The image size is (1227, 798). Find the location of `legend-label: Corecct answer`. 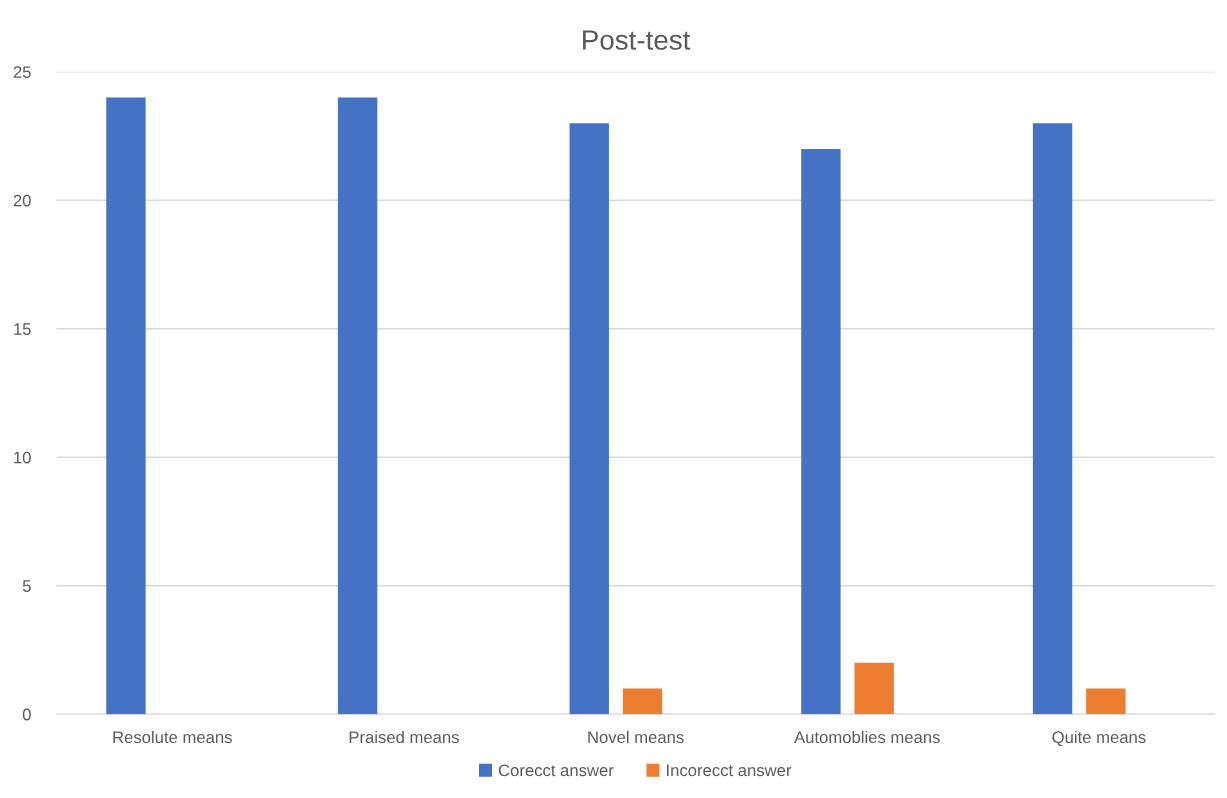

legend-label: Corecct answer is located at coordinates (556, 770).